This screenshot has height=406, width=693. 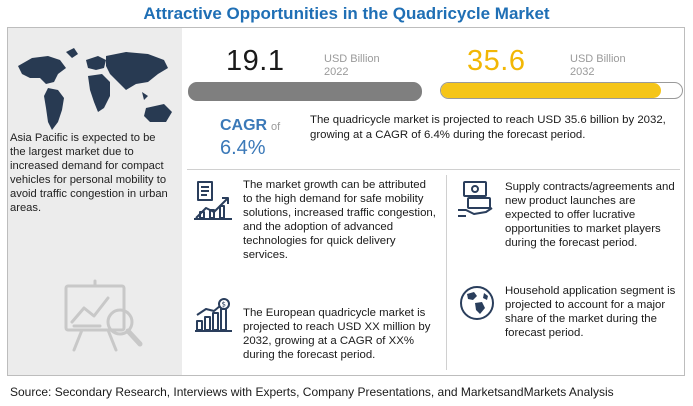 I want to click on market-growth-icon: $, so click(x=213, y=315).